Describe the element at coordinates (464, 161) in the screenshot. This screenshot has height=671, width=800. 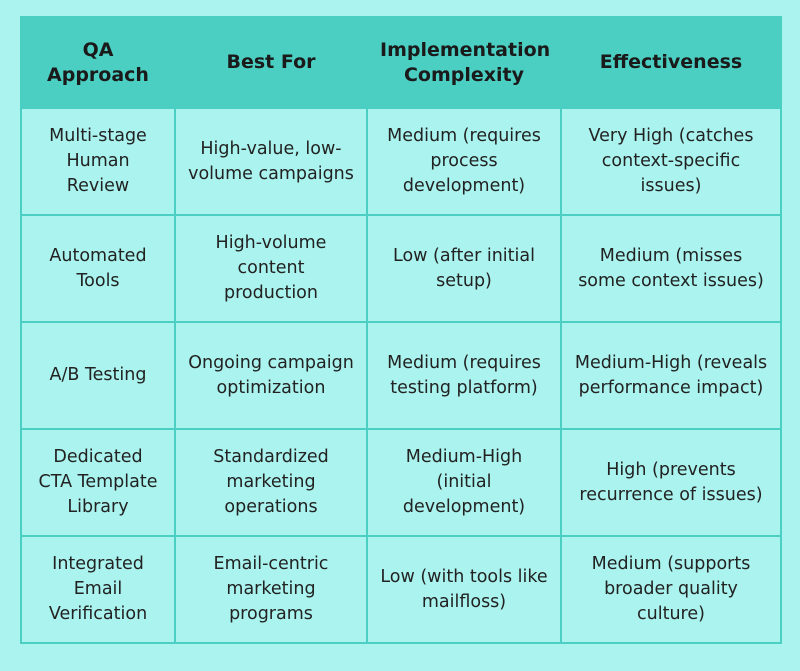
I see `cell-implementation-complexity: Medium (requires process development)` at that location.